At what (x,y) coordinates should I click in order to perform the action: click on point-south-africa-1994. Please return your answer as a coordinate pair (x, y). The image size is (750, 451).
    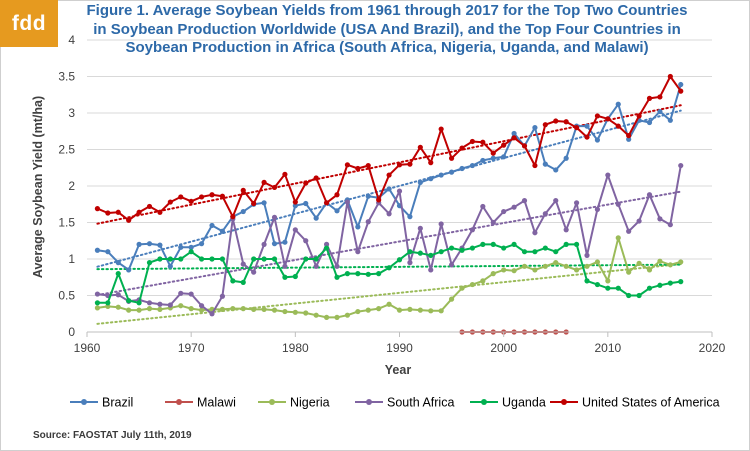
    Looking at the image, I should click on (441, 224).